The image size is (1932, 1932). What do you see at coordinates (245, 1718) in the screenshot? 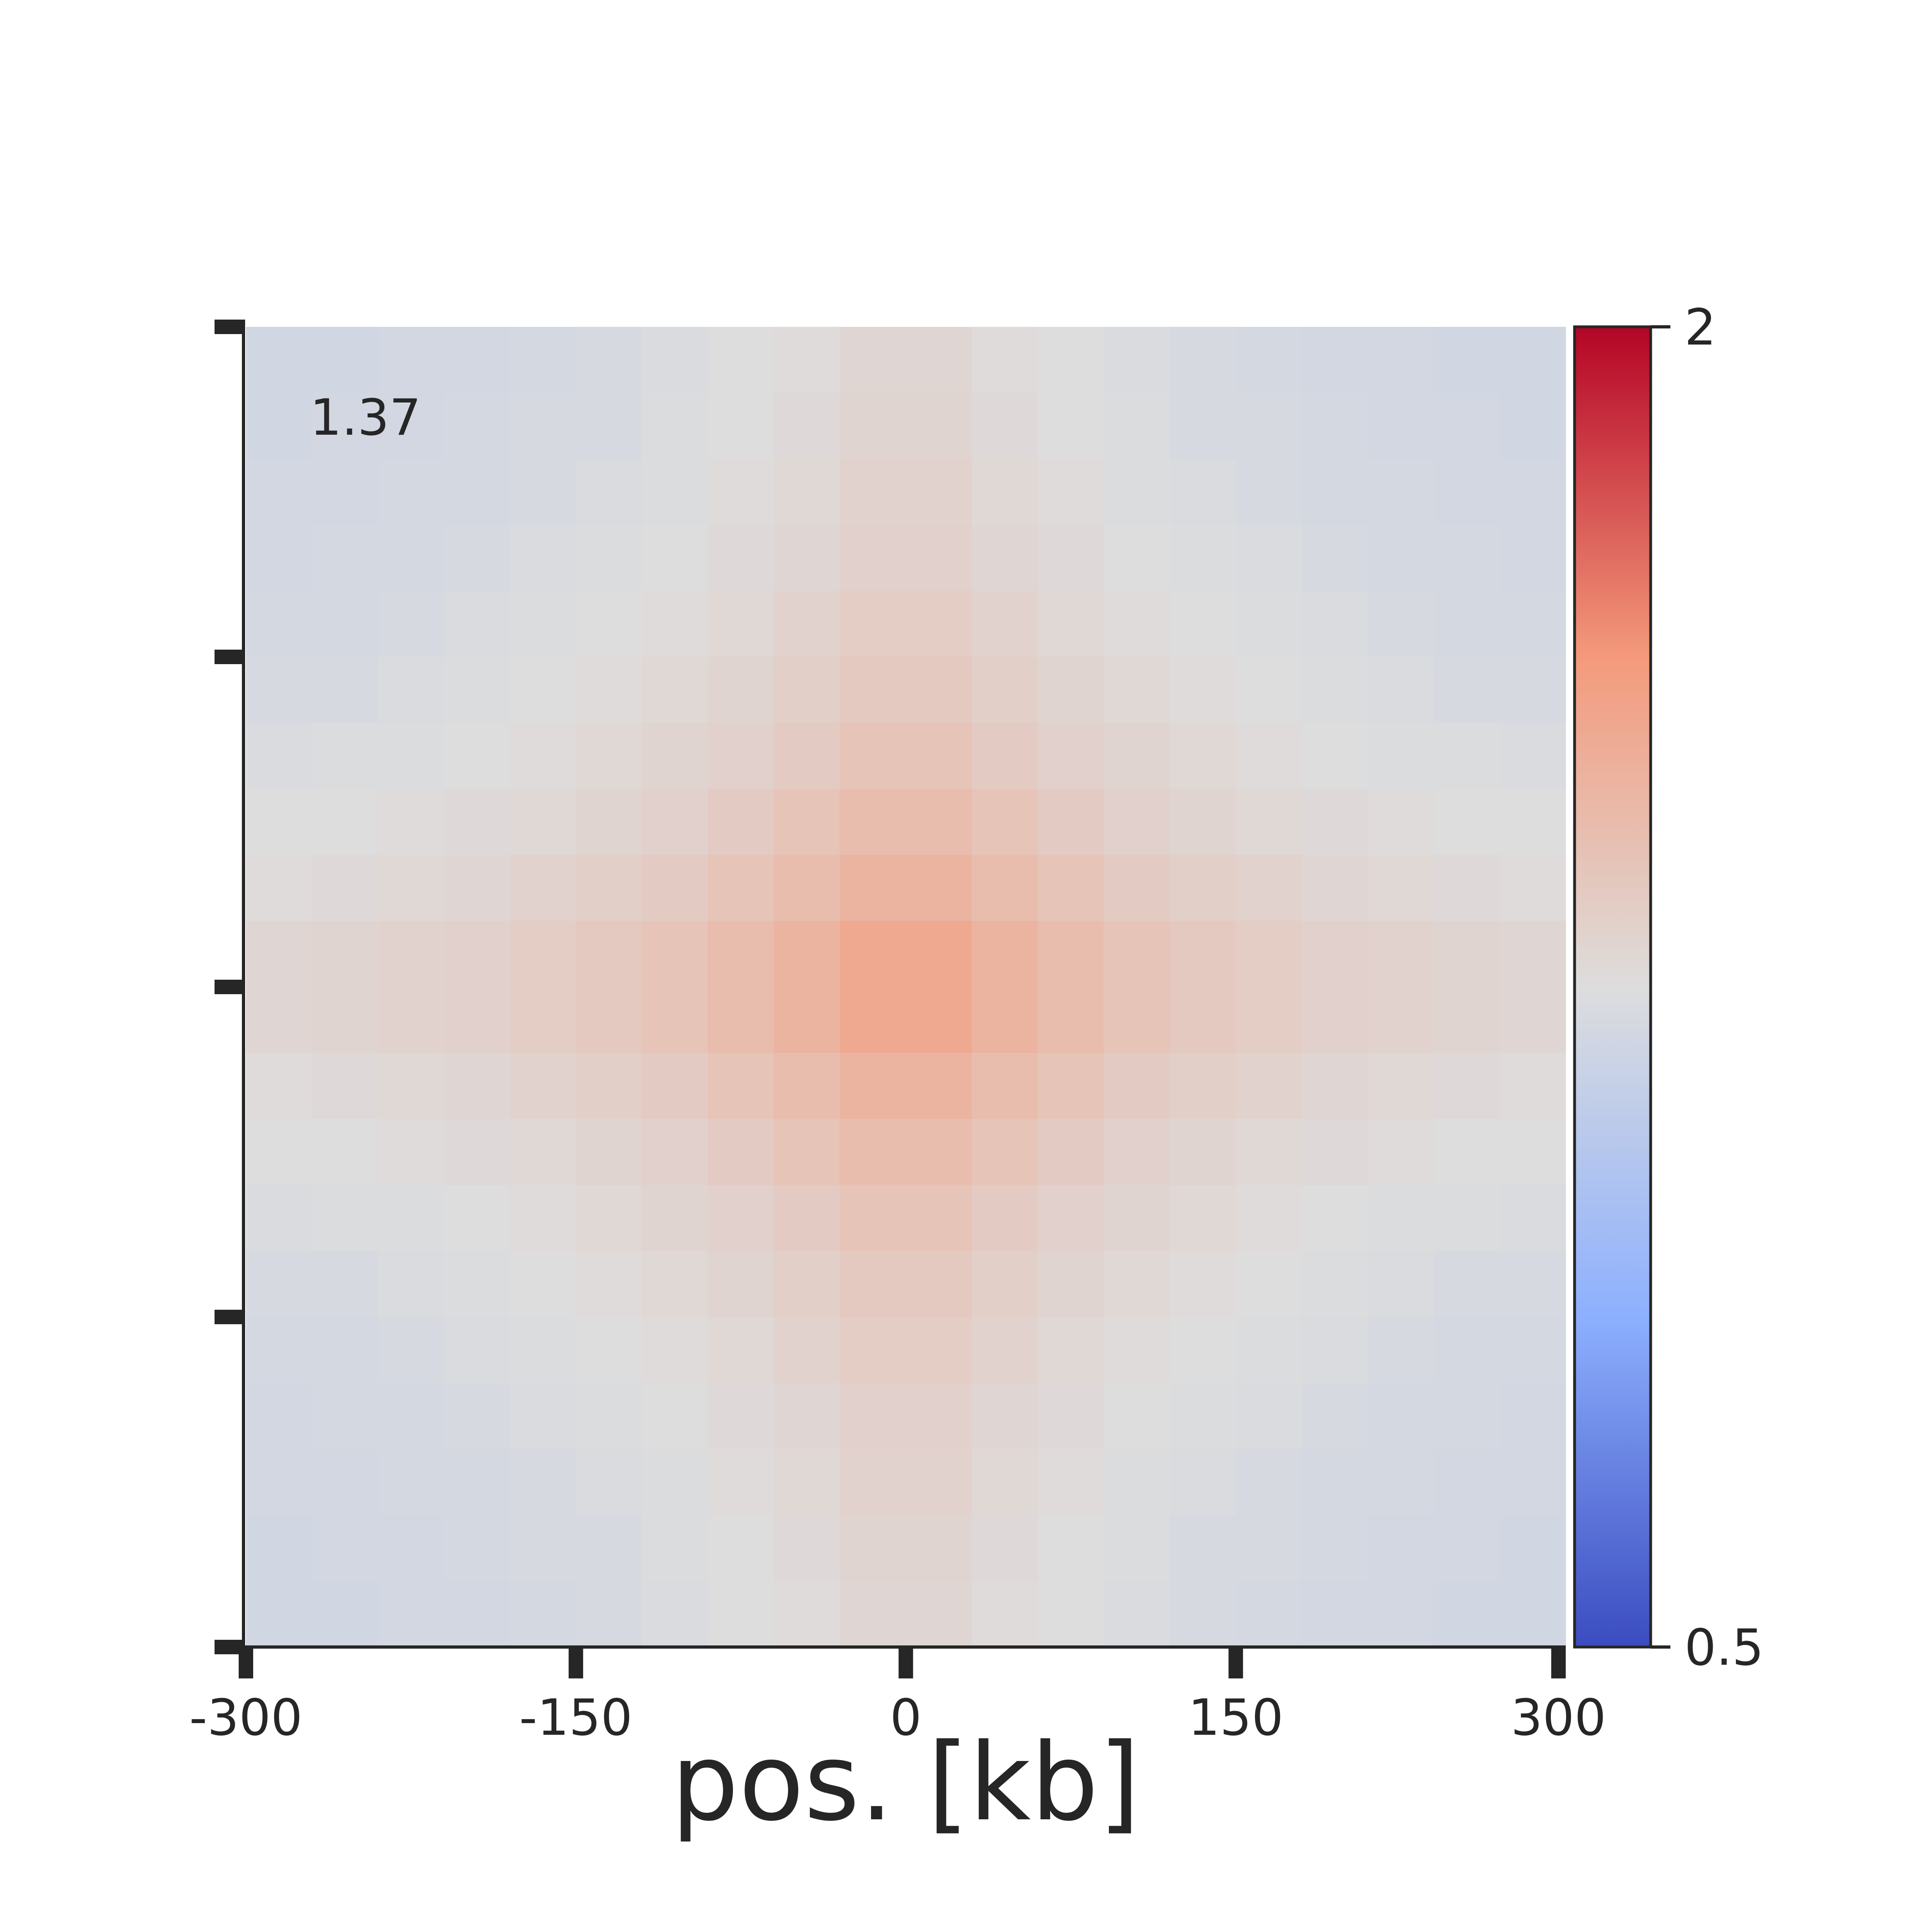
I see `x-tick-label: -300` at bounding box center [245, 1718].